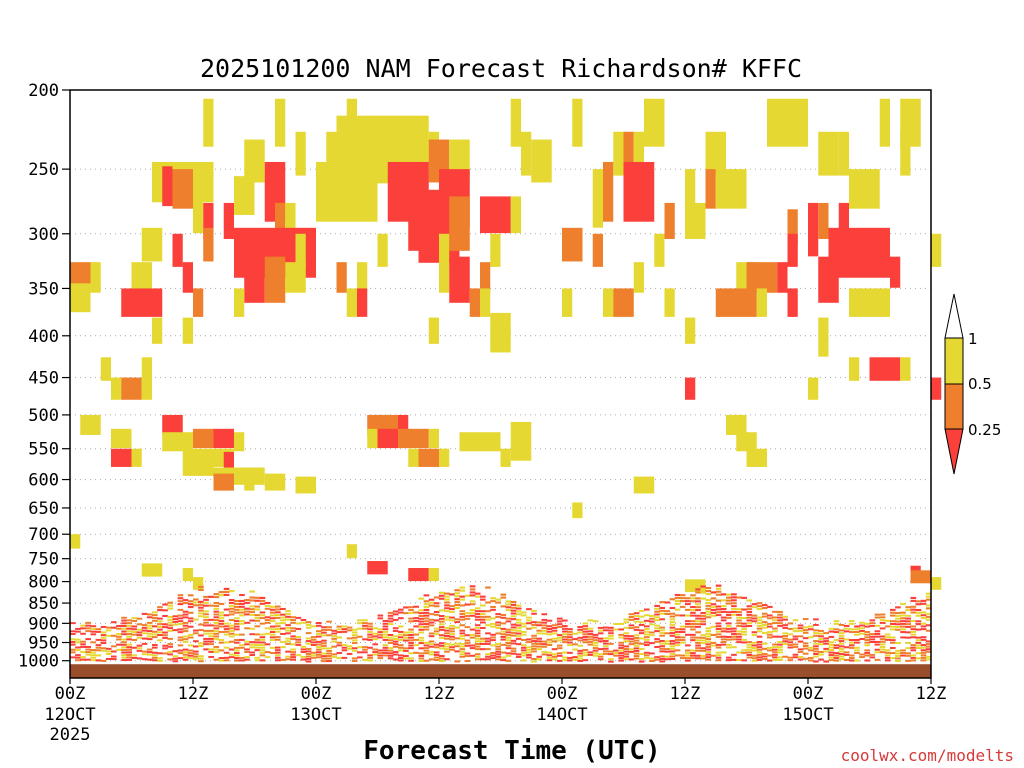 The width and height of the screenshot is (1024, 768). Describe the element at coordinates (43, 560) in the screenshot. I see `y-tick-label-750: 750` at that location.